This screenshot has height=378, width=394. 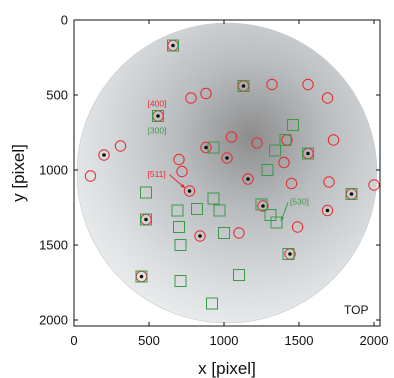 I want to click on y-tick-label: 2000, so click(x=53, y=320).